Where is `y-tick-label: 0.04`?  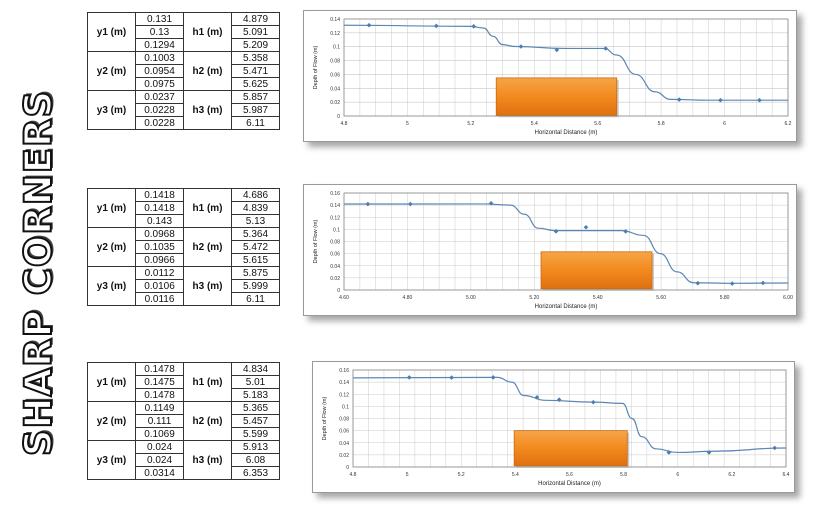 y-tick-label: 0.04 is located at coordinates (335, 267).